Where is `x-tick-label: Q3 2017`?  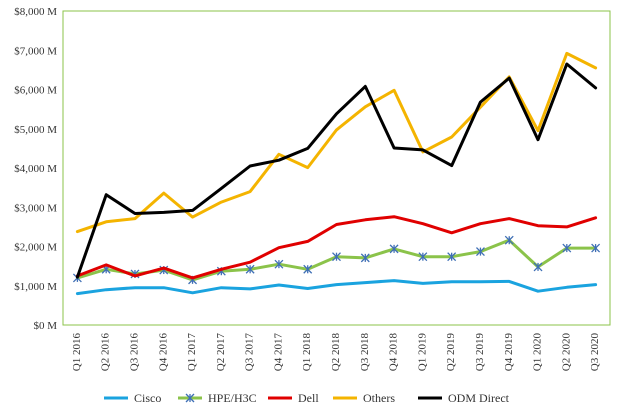 x-tick-label: Q3 2017 is located at coordinates (250, 352).